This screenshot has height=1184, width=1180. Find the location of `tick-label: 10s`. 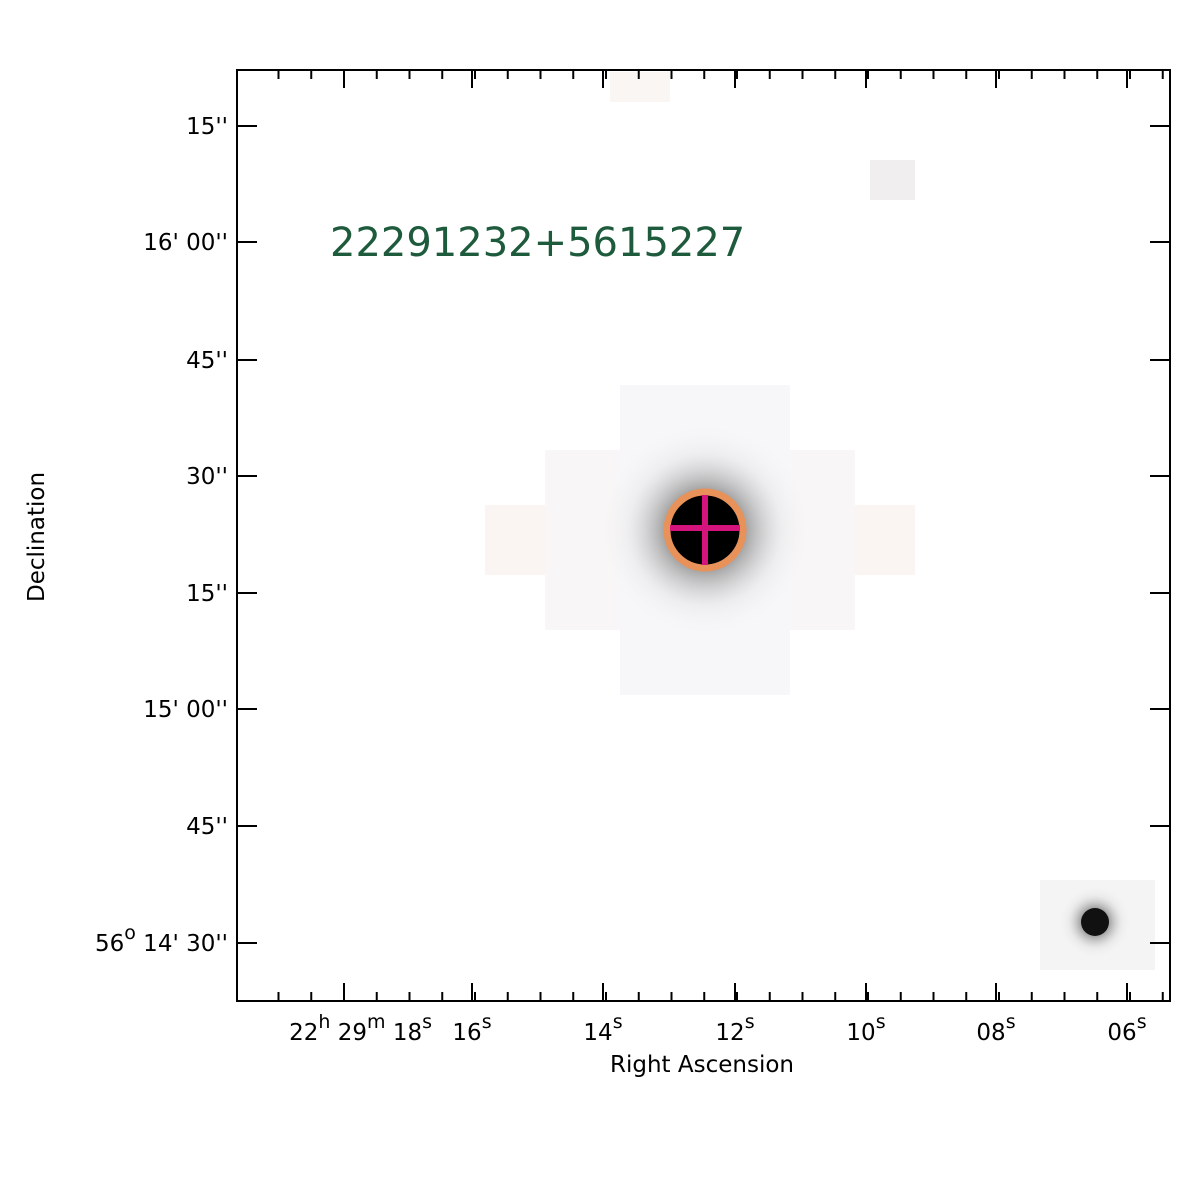

tick-label: 10s is located at coordinates (865, 1028).